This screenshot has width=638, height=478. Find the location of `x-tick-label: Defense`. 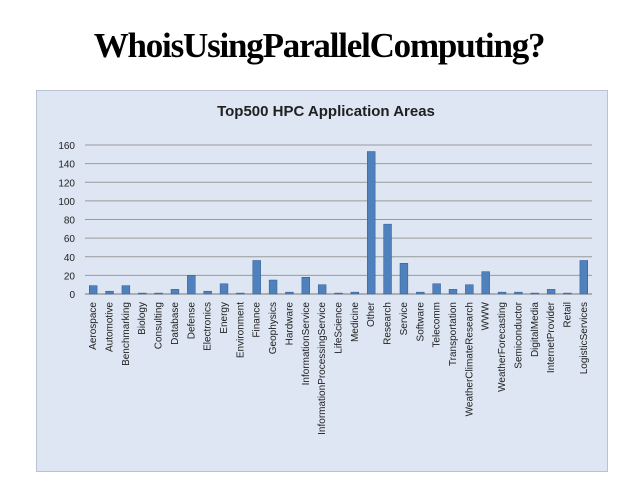

x-tick-label: Defense is located at coordinates (191, 321).